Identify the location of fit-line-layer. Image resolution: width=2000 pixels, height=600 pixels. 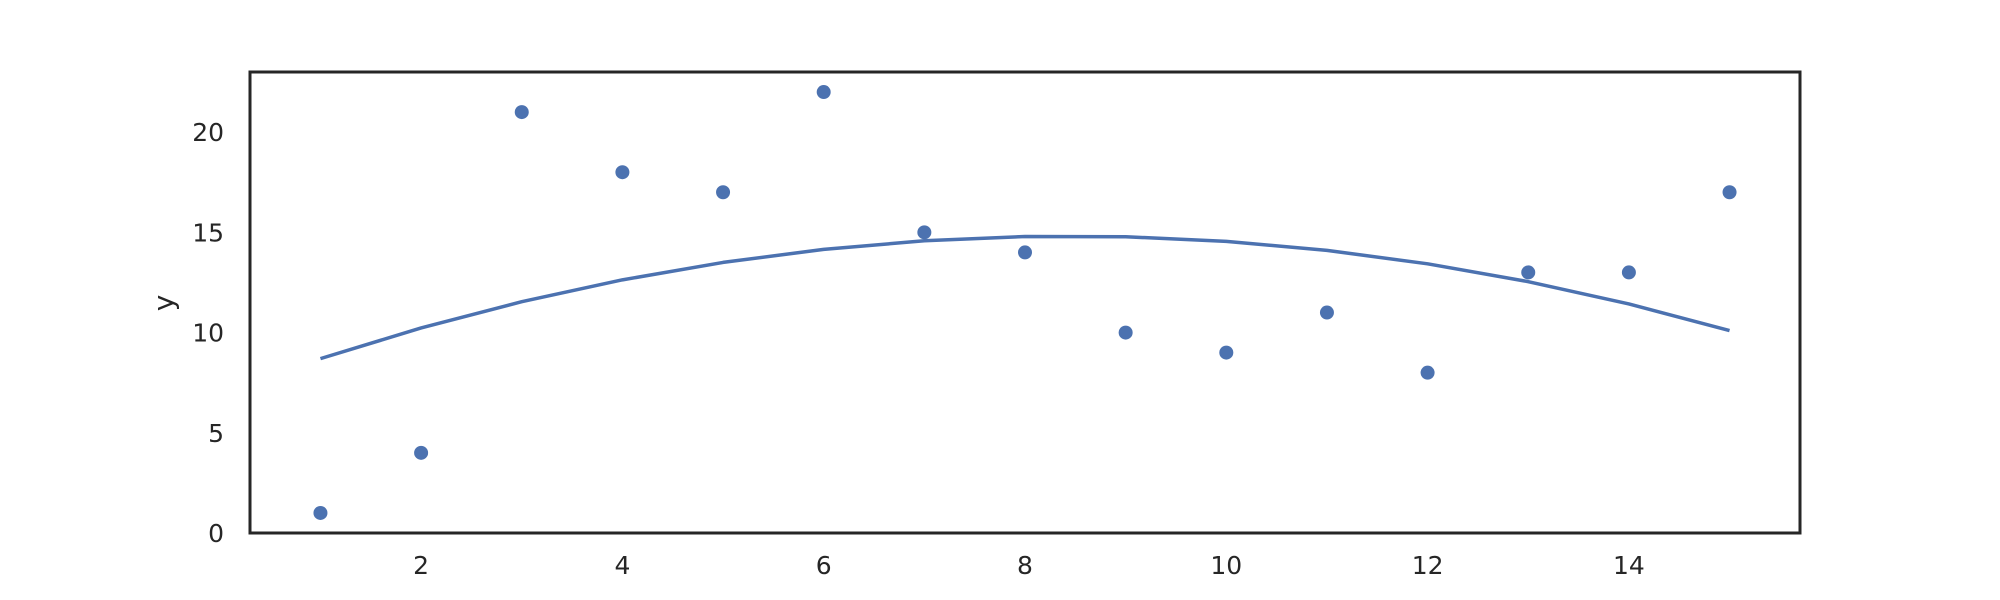
(1024, 297).